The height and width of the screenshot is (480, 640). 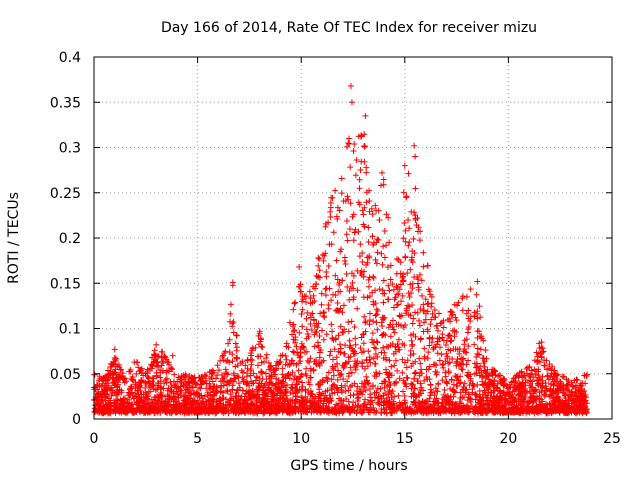 What do you see at coordinates (172, 355) in the screenshot?
I see `data-point-peak` at bounding box center [172, 355].